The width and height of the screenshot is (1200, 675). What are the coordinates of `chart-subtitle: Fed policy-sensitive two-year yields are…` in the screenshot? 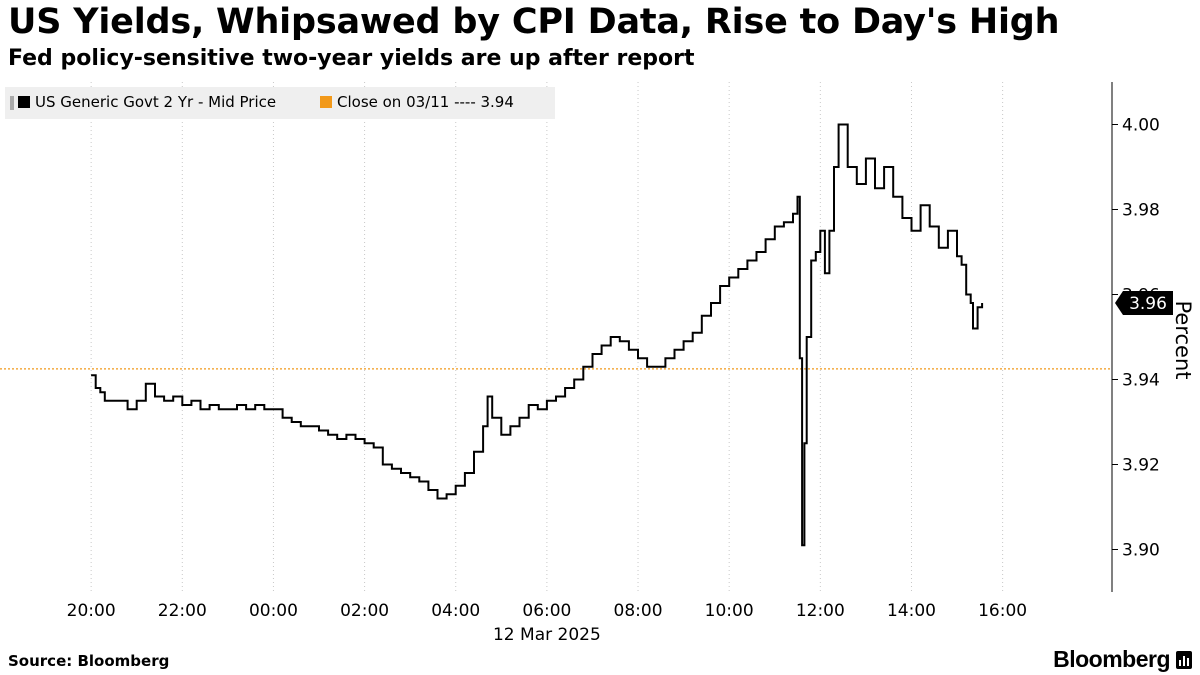 It's located at (351, 58).